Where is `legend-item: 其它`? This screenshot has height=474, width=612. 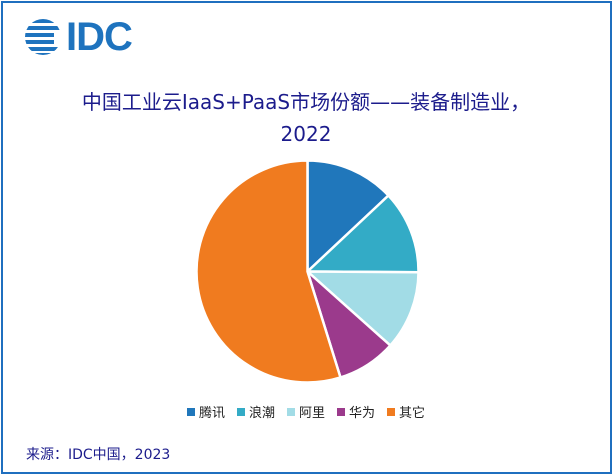 legend-item: 其它 is located at coordinates (406, 411).